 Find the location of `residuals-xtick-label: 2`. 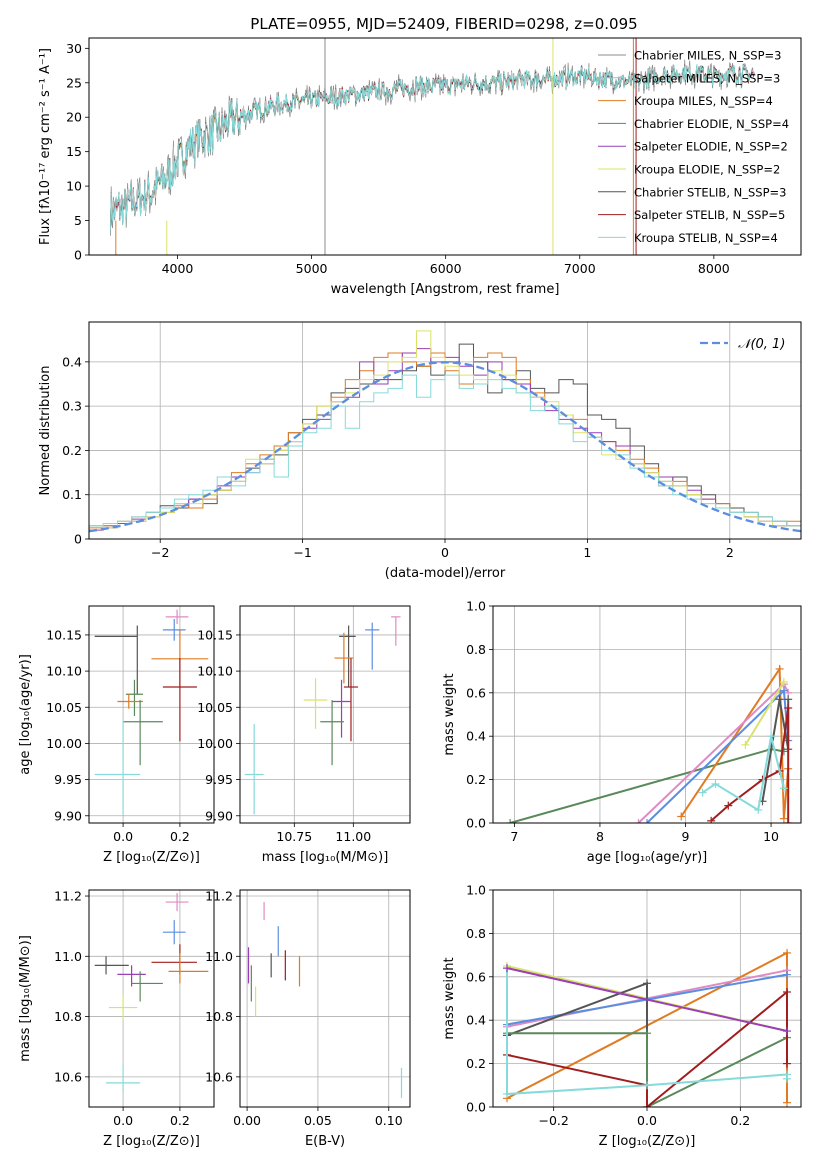

residuals-xtick-label: 2 is located at coordinates (730, 552).